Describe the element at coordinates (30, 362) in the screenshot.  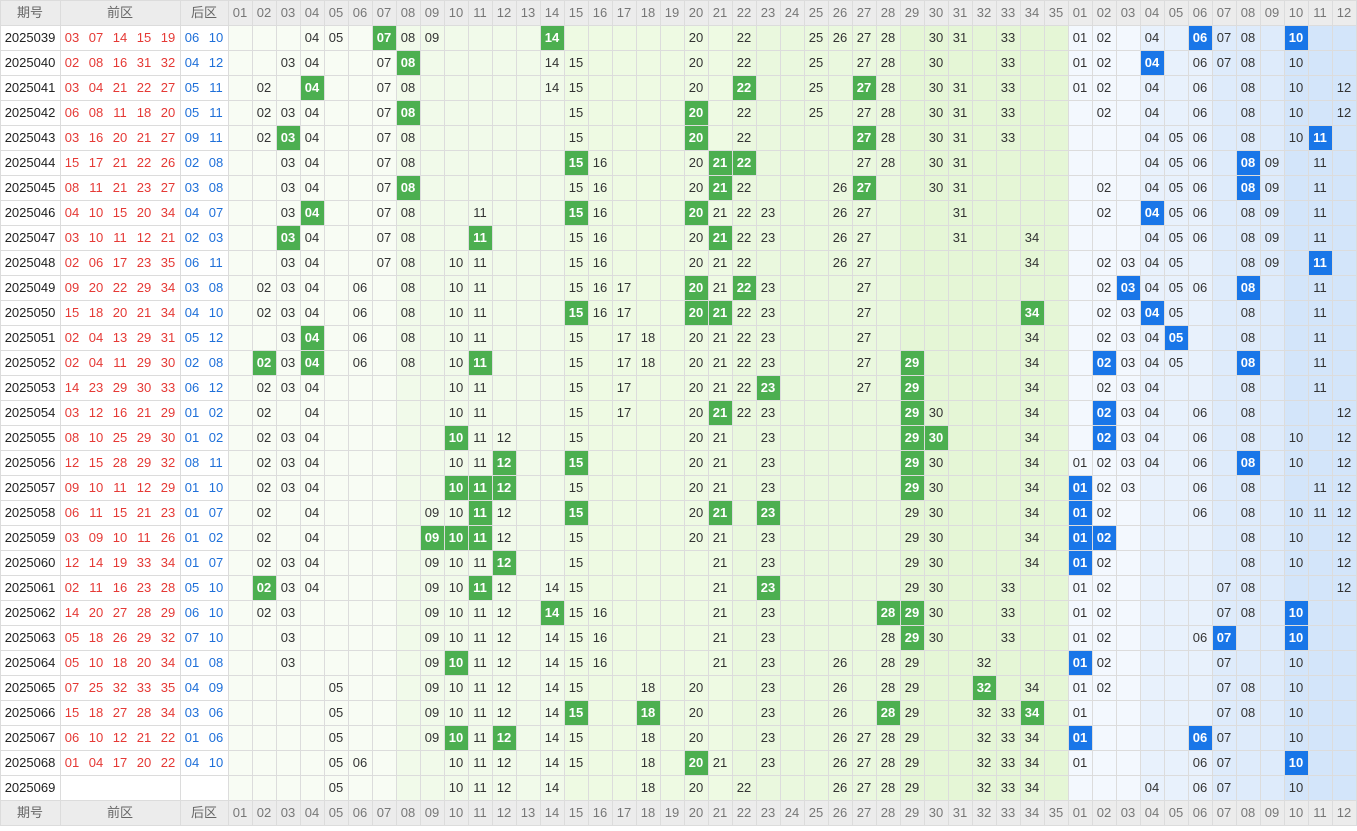
I see `period: 2025052` at that location.